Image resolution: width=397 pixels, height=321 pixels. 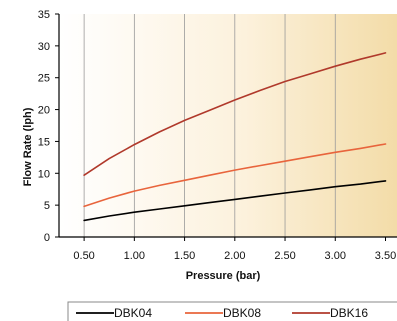 I want to click on legend-label-dbk08: DBK08, so click(x=242, y=313).